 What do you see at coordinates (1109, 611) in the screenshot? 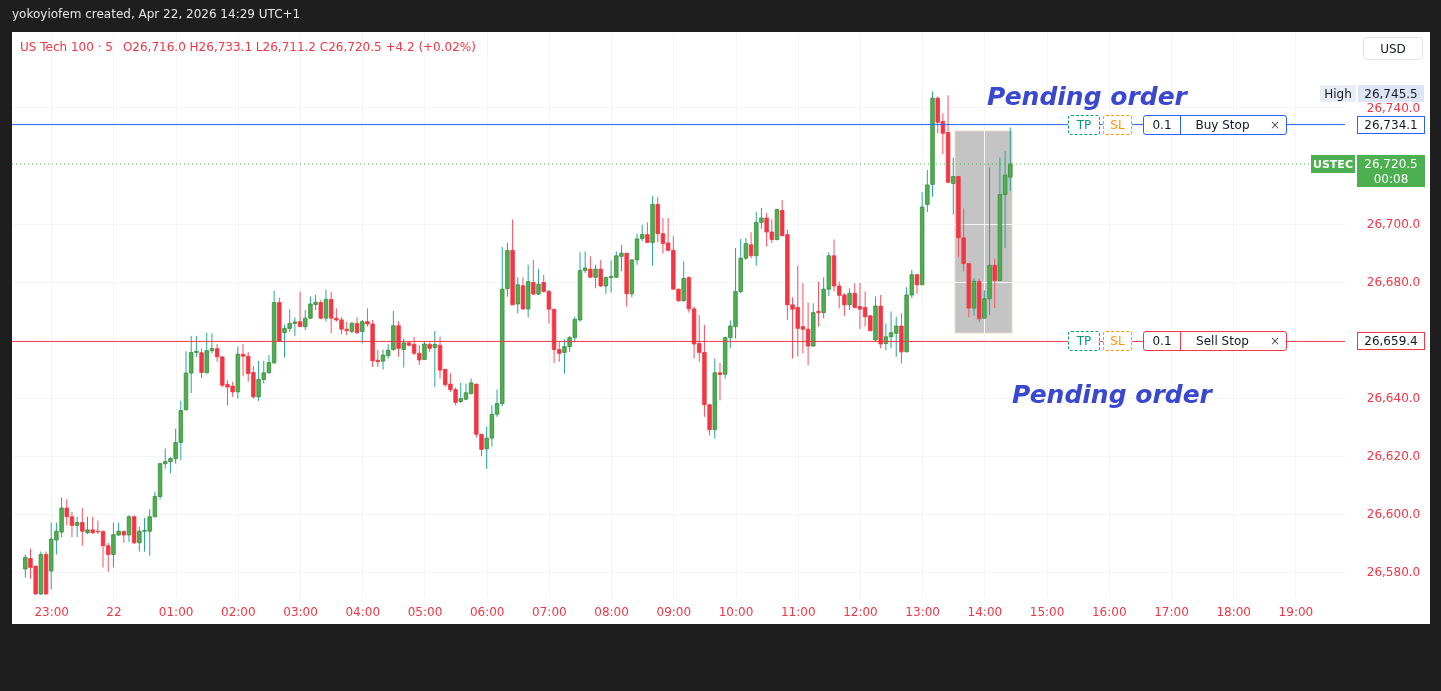
I see `x-tick-label: 16:00` at bounding box center [1109, 611].